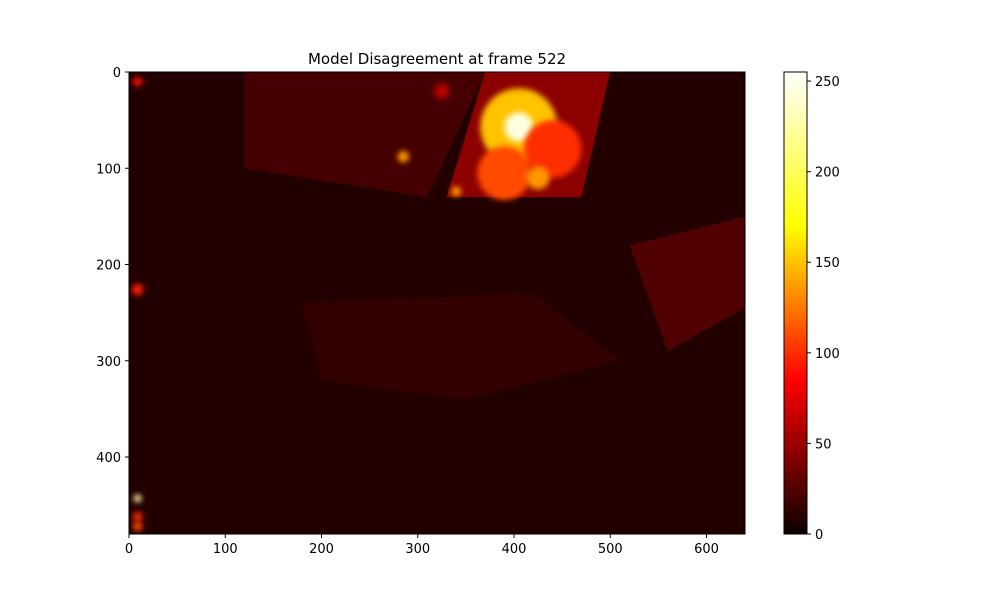 The width and height of the screenshot is (1000, 604). What do you see at coordinates (823, 444) in the screenshot?
I see `colorbar-tick-label: 50` at bounding box center [823, 444].